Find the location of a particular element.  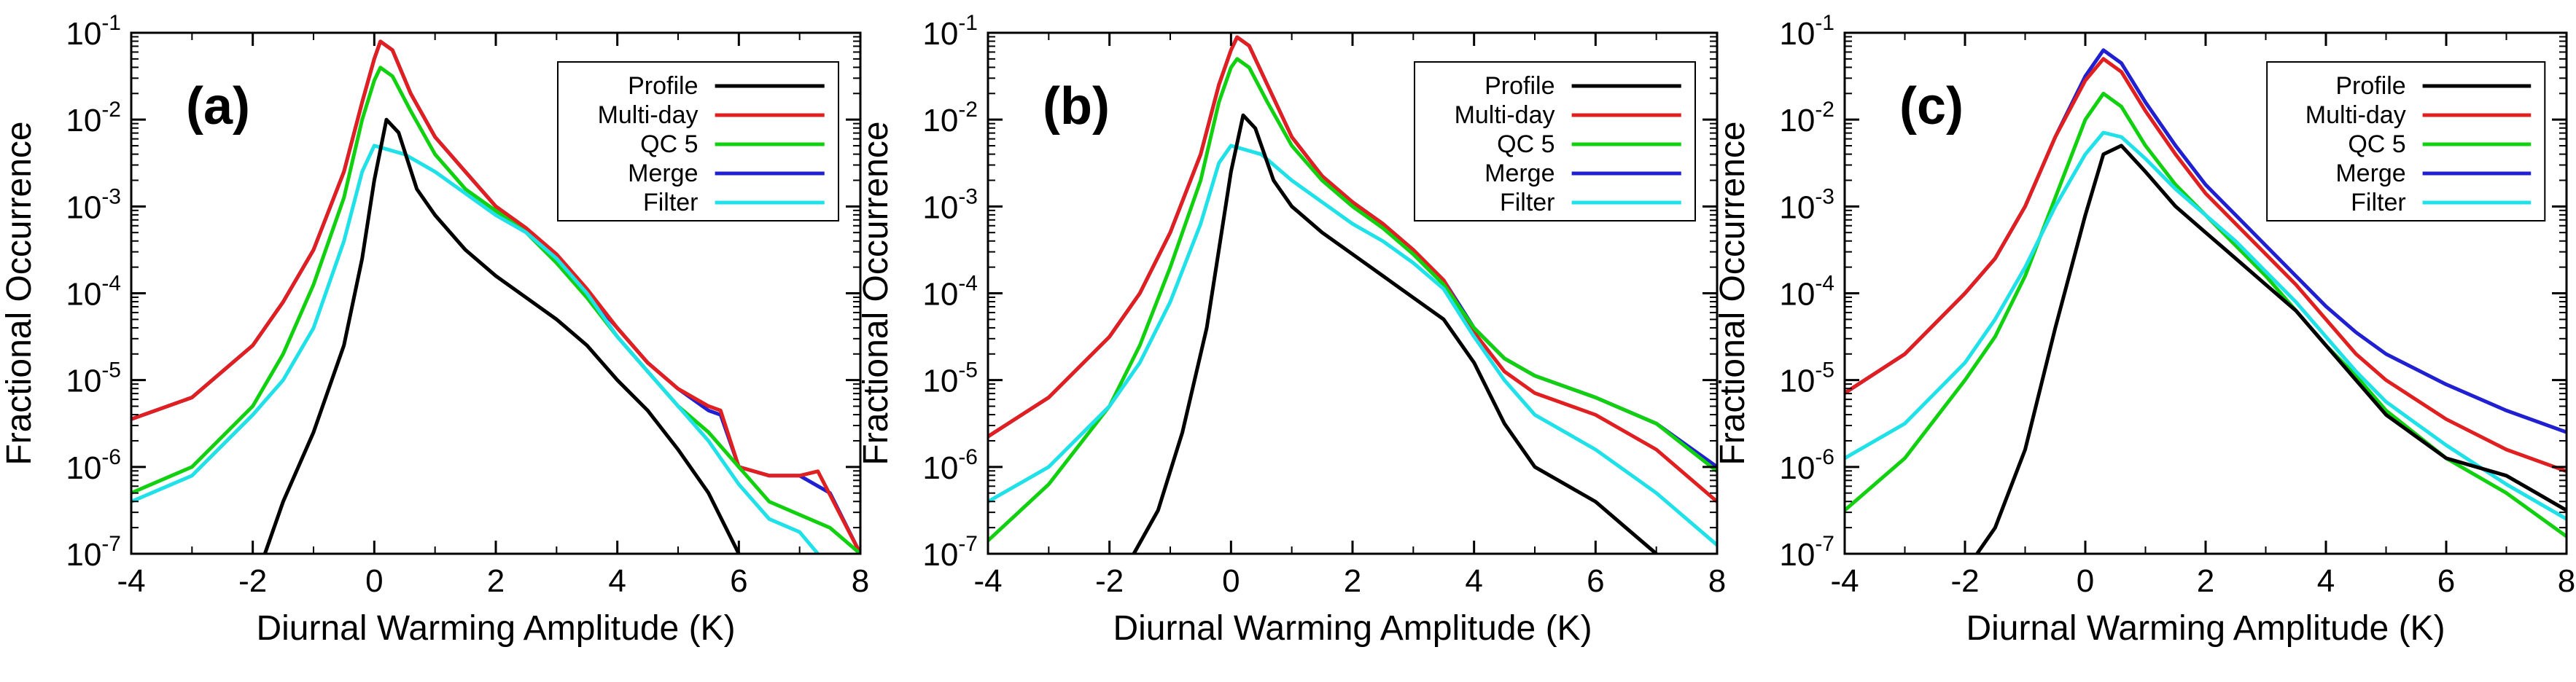

panel-label: (b) is located at coordinates (1076, 106).